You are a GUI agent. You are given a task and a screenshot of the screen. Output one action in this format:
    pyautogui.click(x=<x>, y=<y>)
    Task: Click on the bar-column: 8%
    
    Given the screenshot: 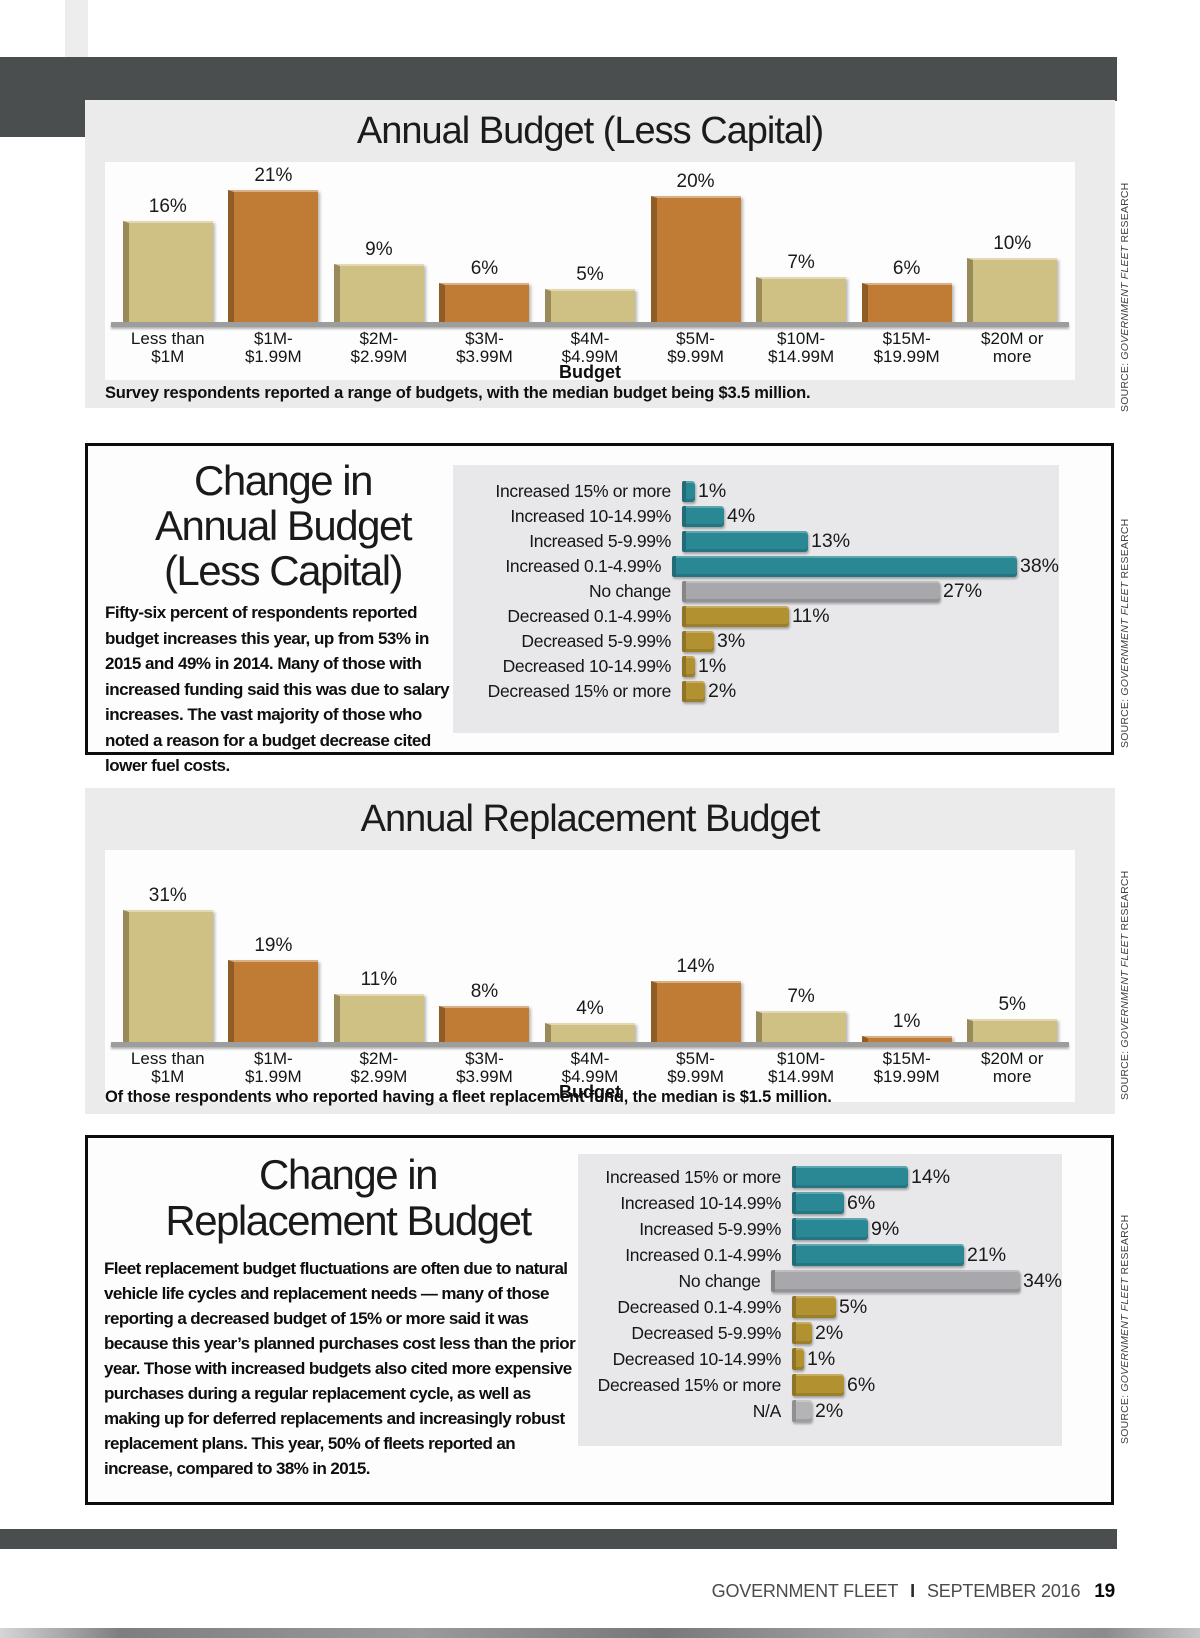 What is the action you would take?
    pyautogui.click(x=484, y=1011)
    